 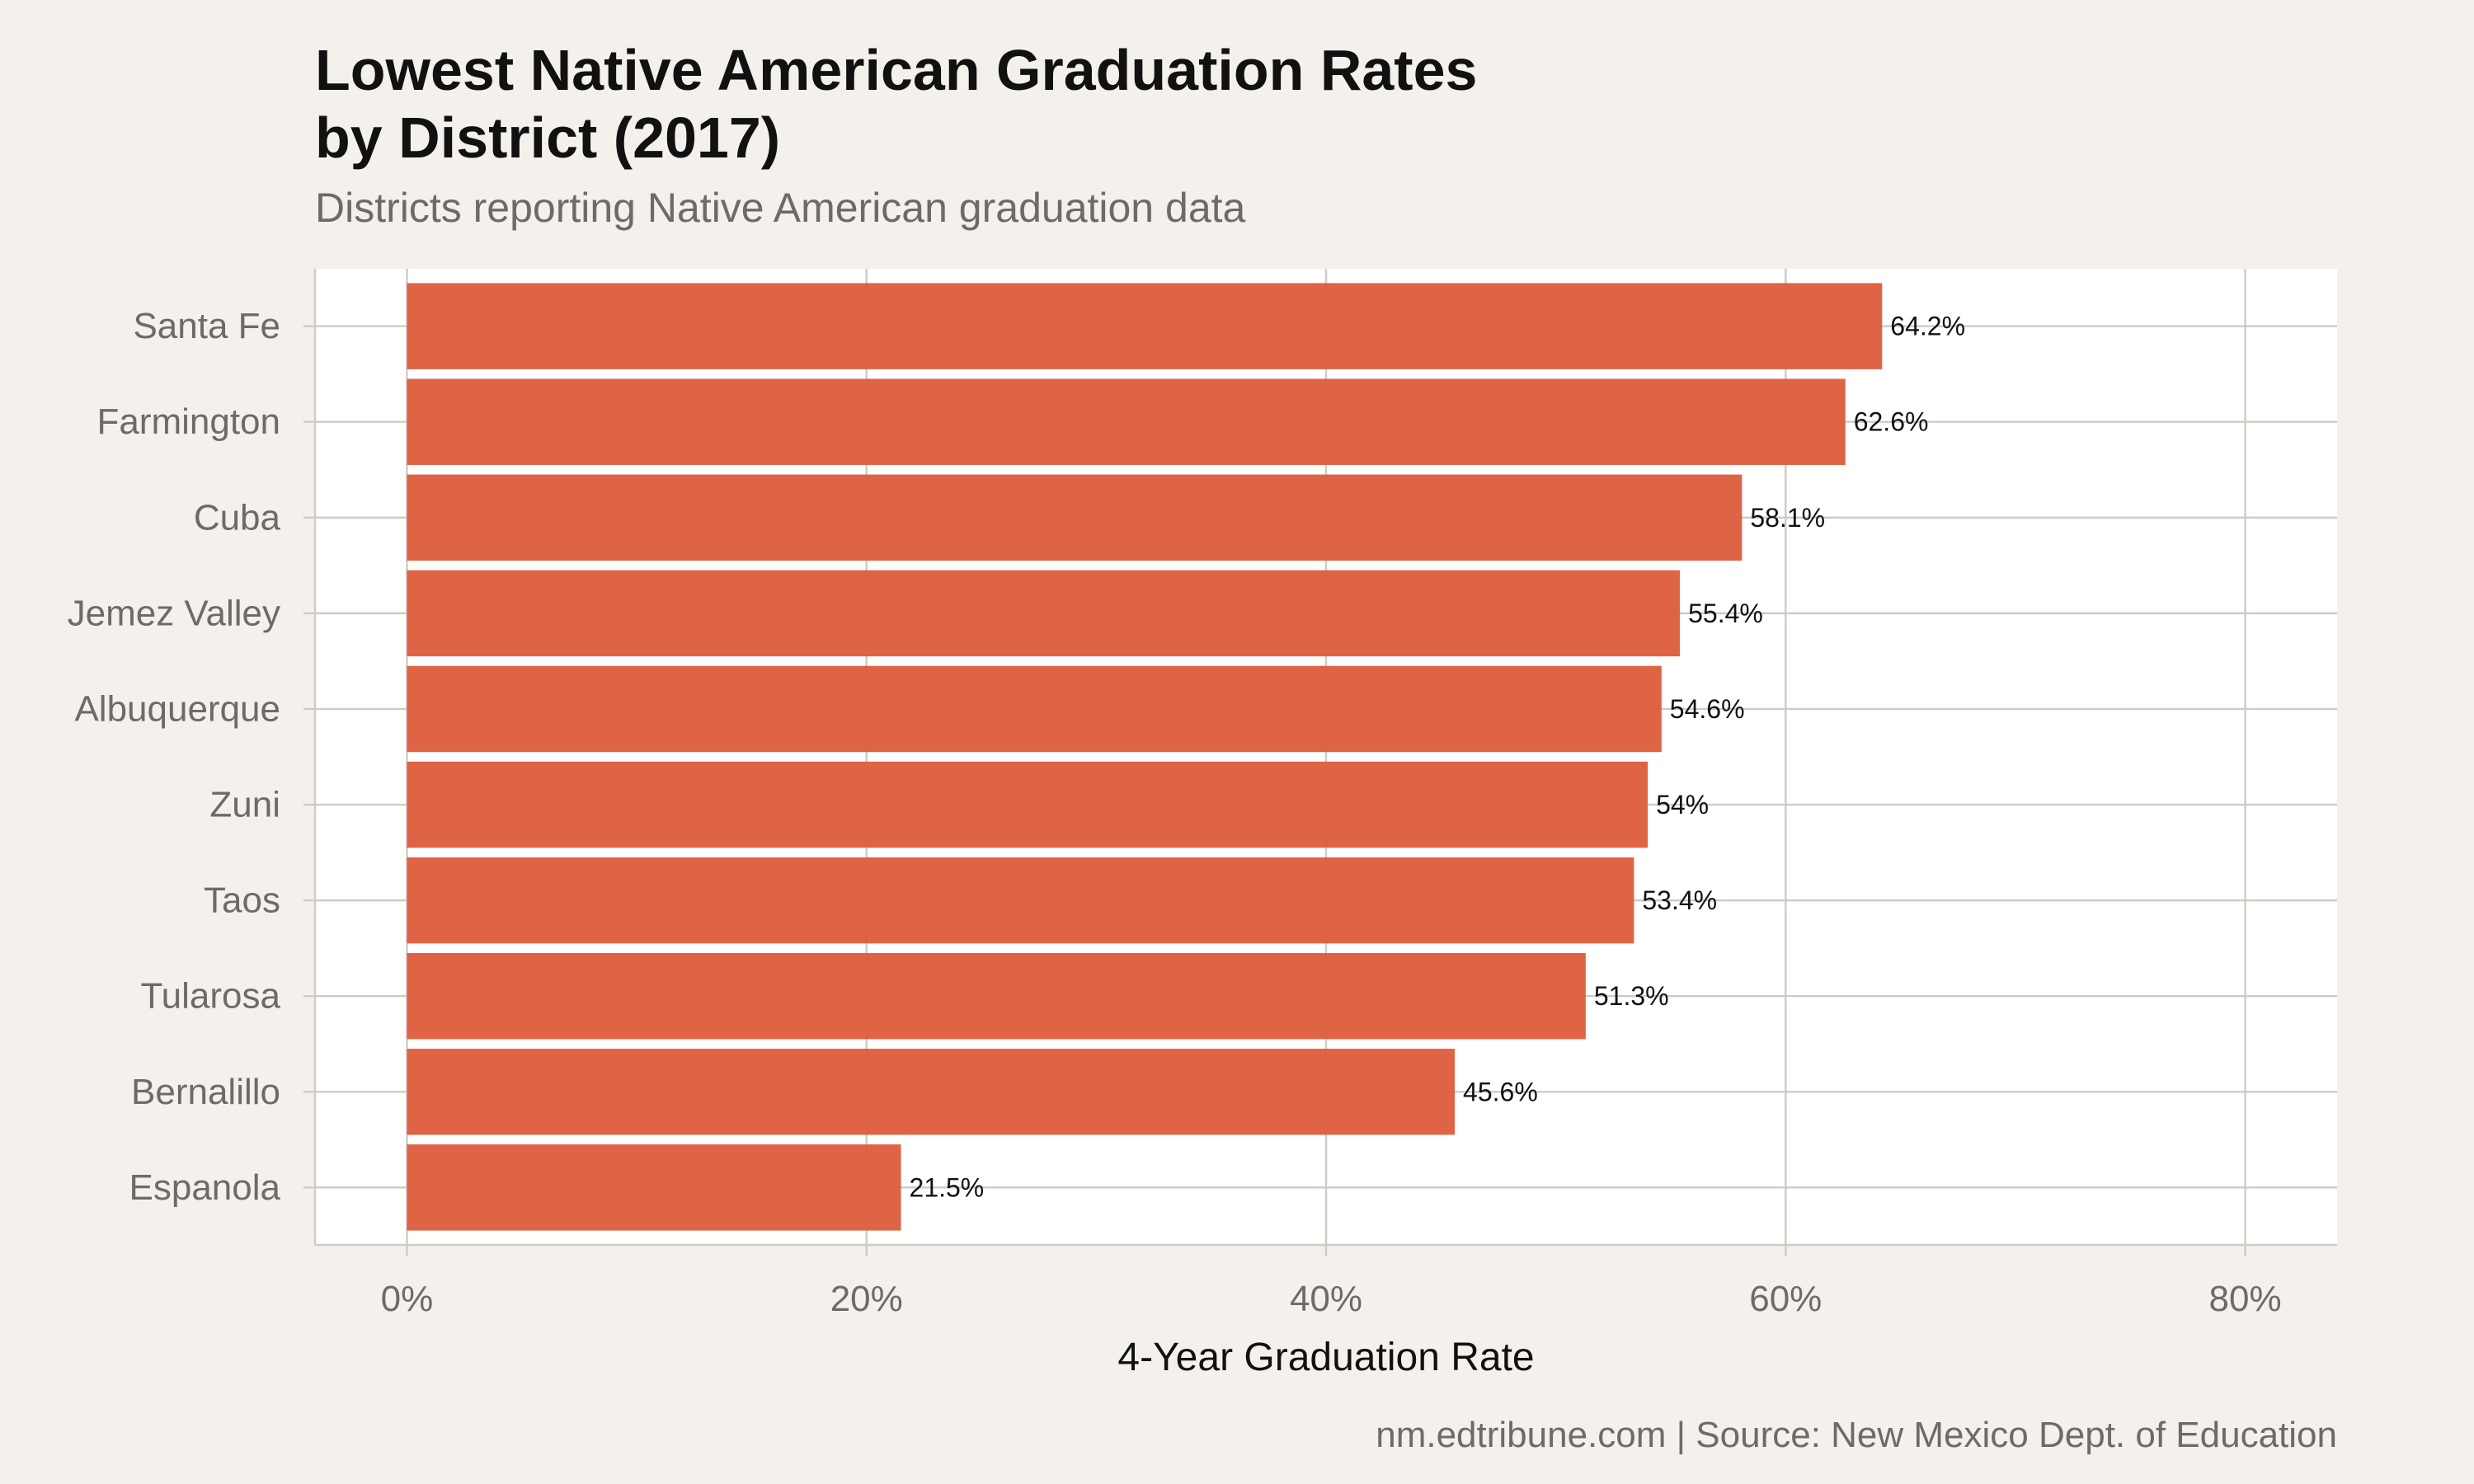 What do you see at coordinates (210, 996) in the screenshot?
I see `y-tick-label: Tularosa` at bounding box center [210, 996].